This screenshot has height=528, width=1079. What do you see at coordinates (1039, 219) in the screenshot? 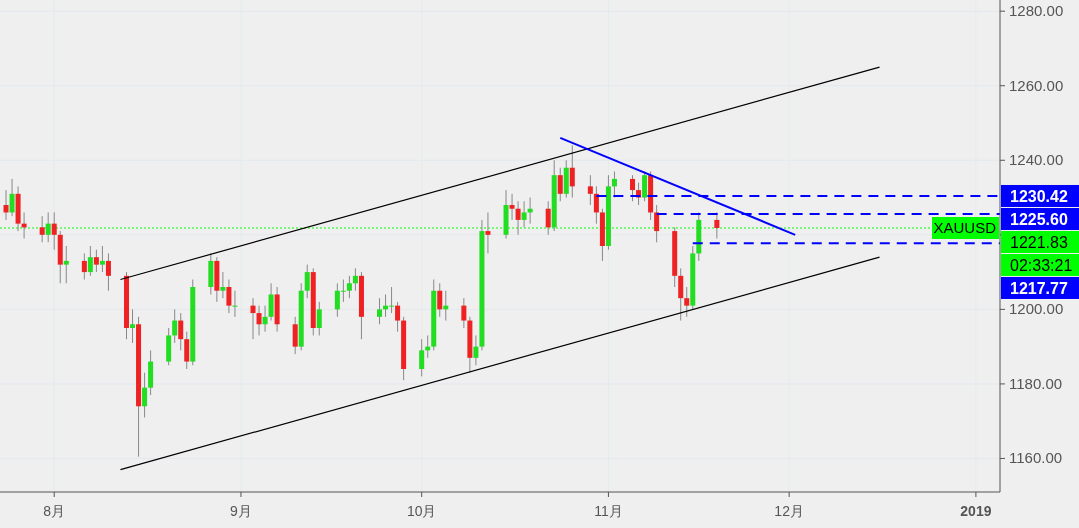
I see `data-label: 1225.60` at bounding box center [1039, 219].